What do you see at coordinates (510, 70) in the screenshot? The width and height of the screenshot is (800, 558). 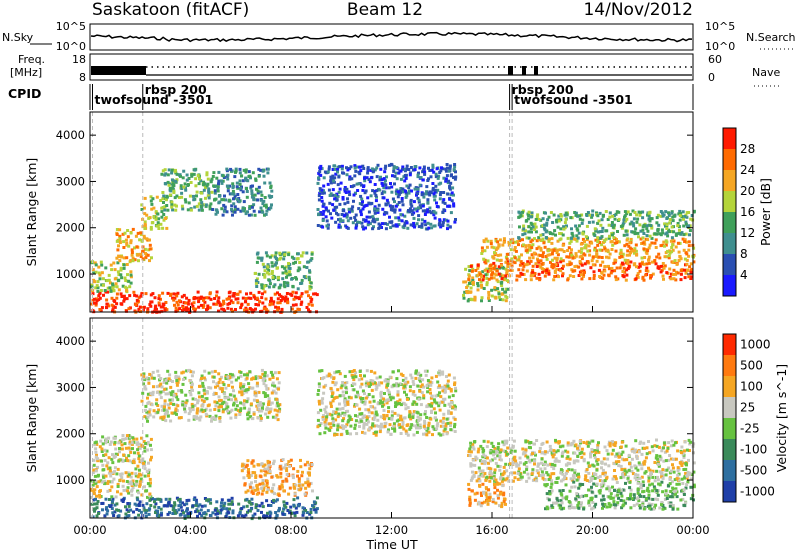 I see `freq-block-a` at bounding box center [510, 70].